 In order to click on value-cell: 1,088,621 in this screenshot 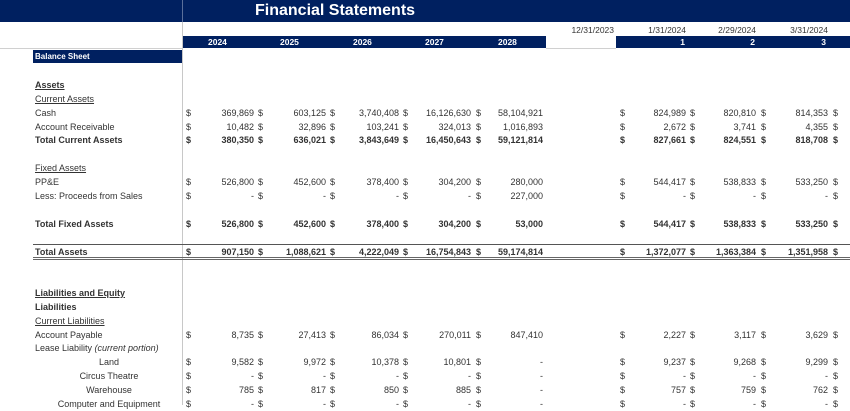, I will do `click(305, 252)`.